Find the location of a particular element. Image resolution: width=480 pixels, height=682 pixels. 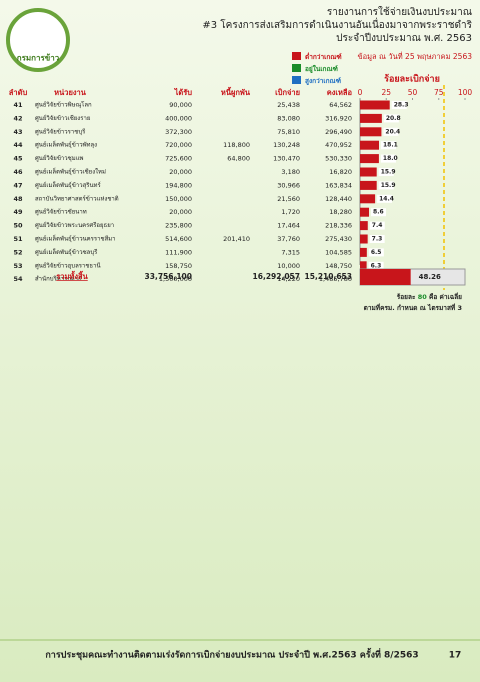

table-cell: 41 is located at coordinates (18, 105).